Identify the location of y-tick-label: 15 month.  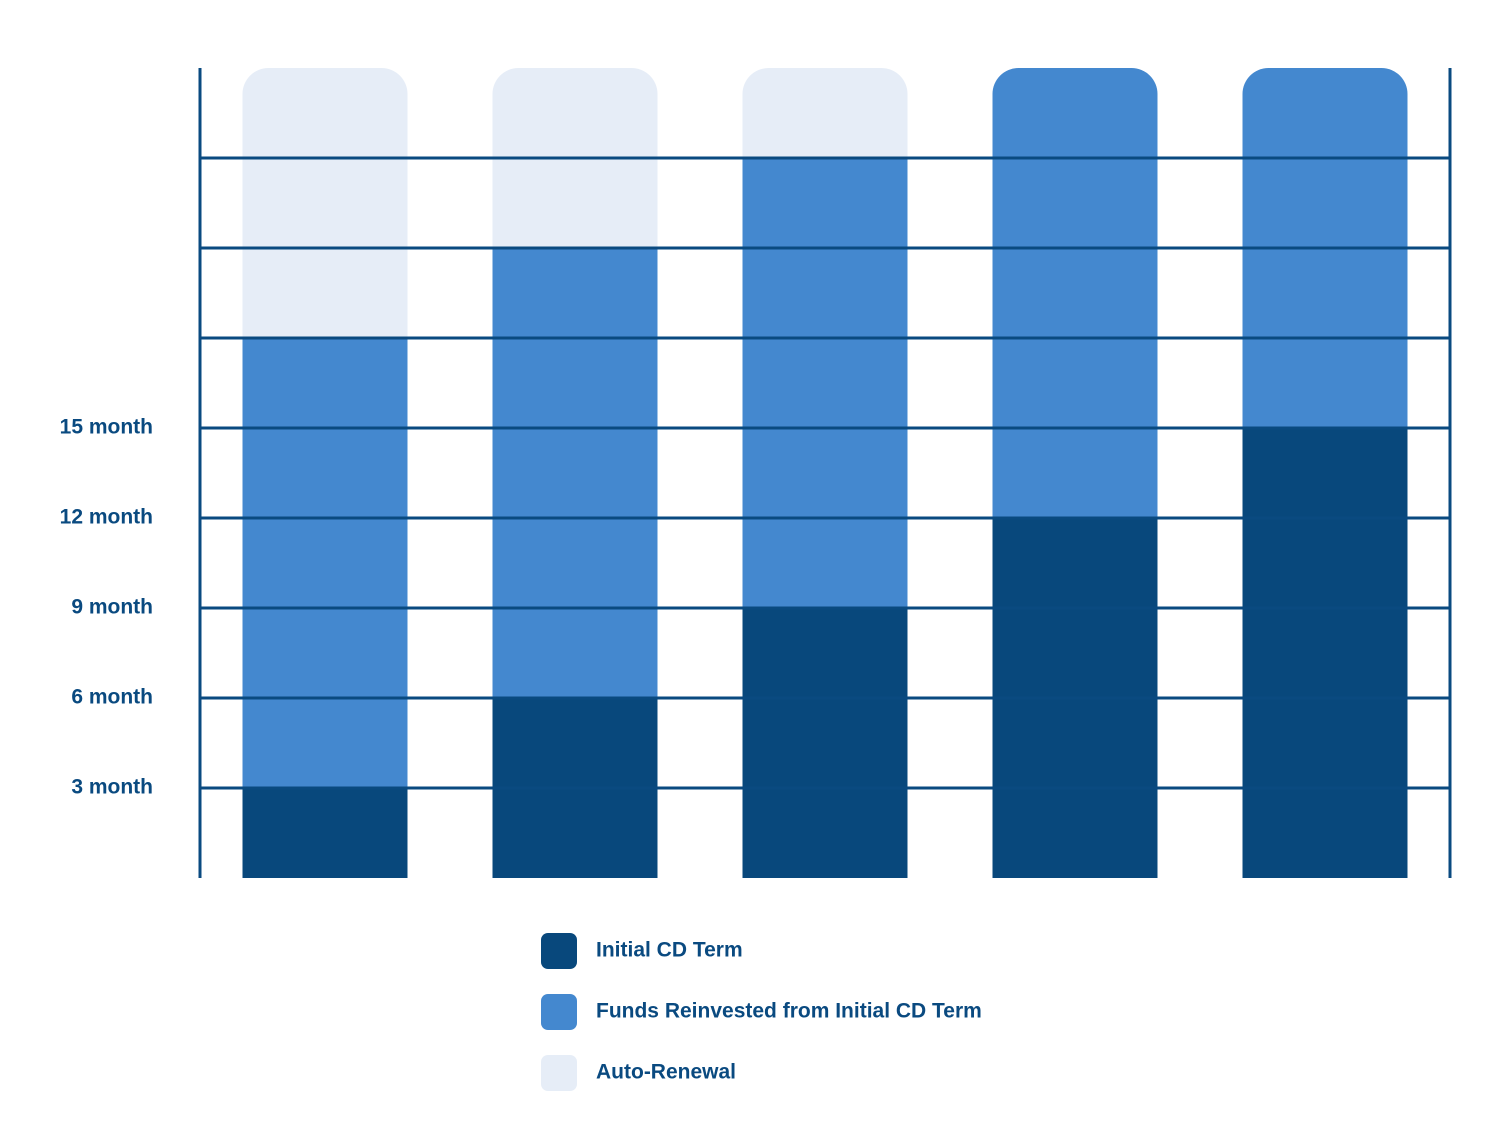
(106, 427).